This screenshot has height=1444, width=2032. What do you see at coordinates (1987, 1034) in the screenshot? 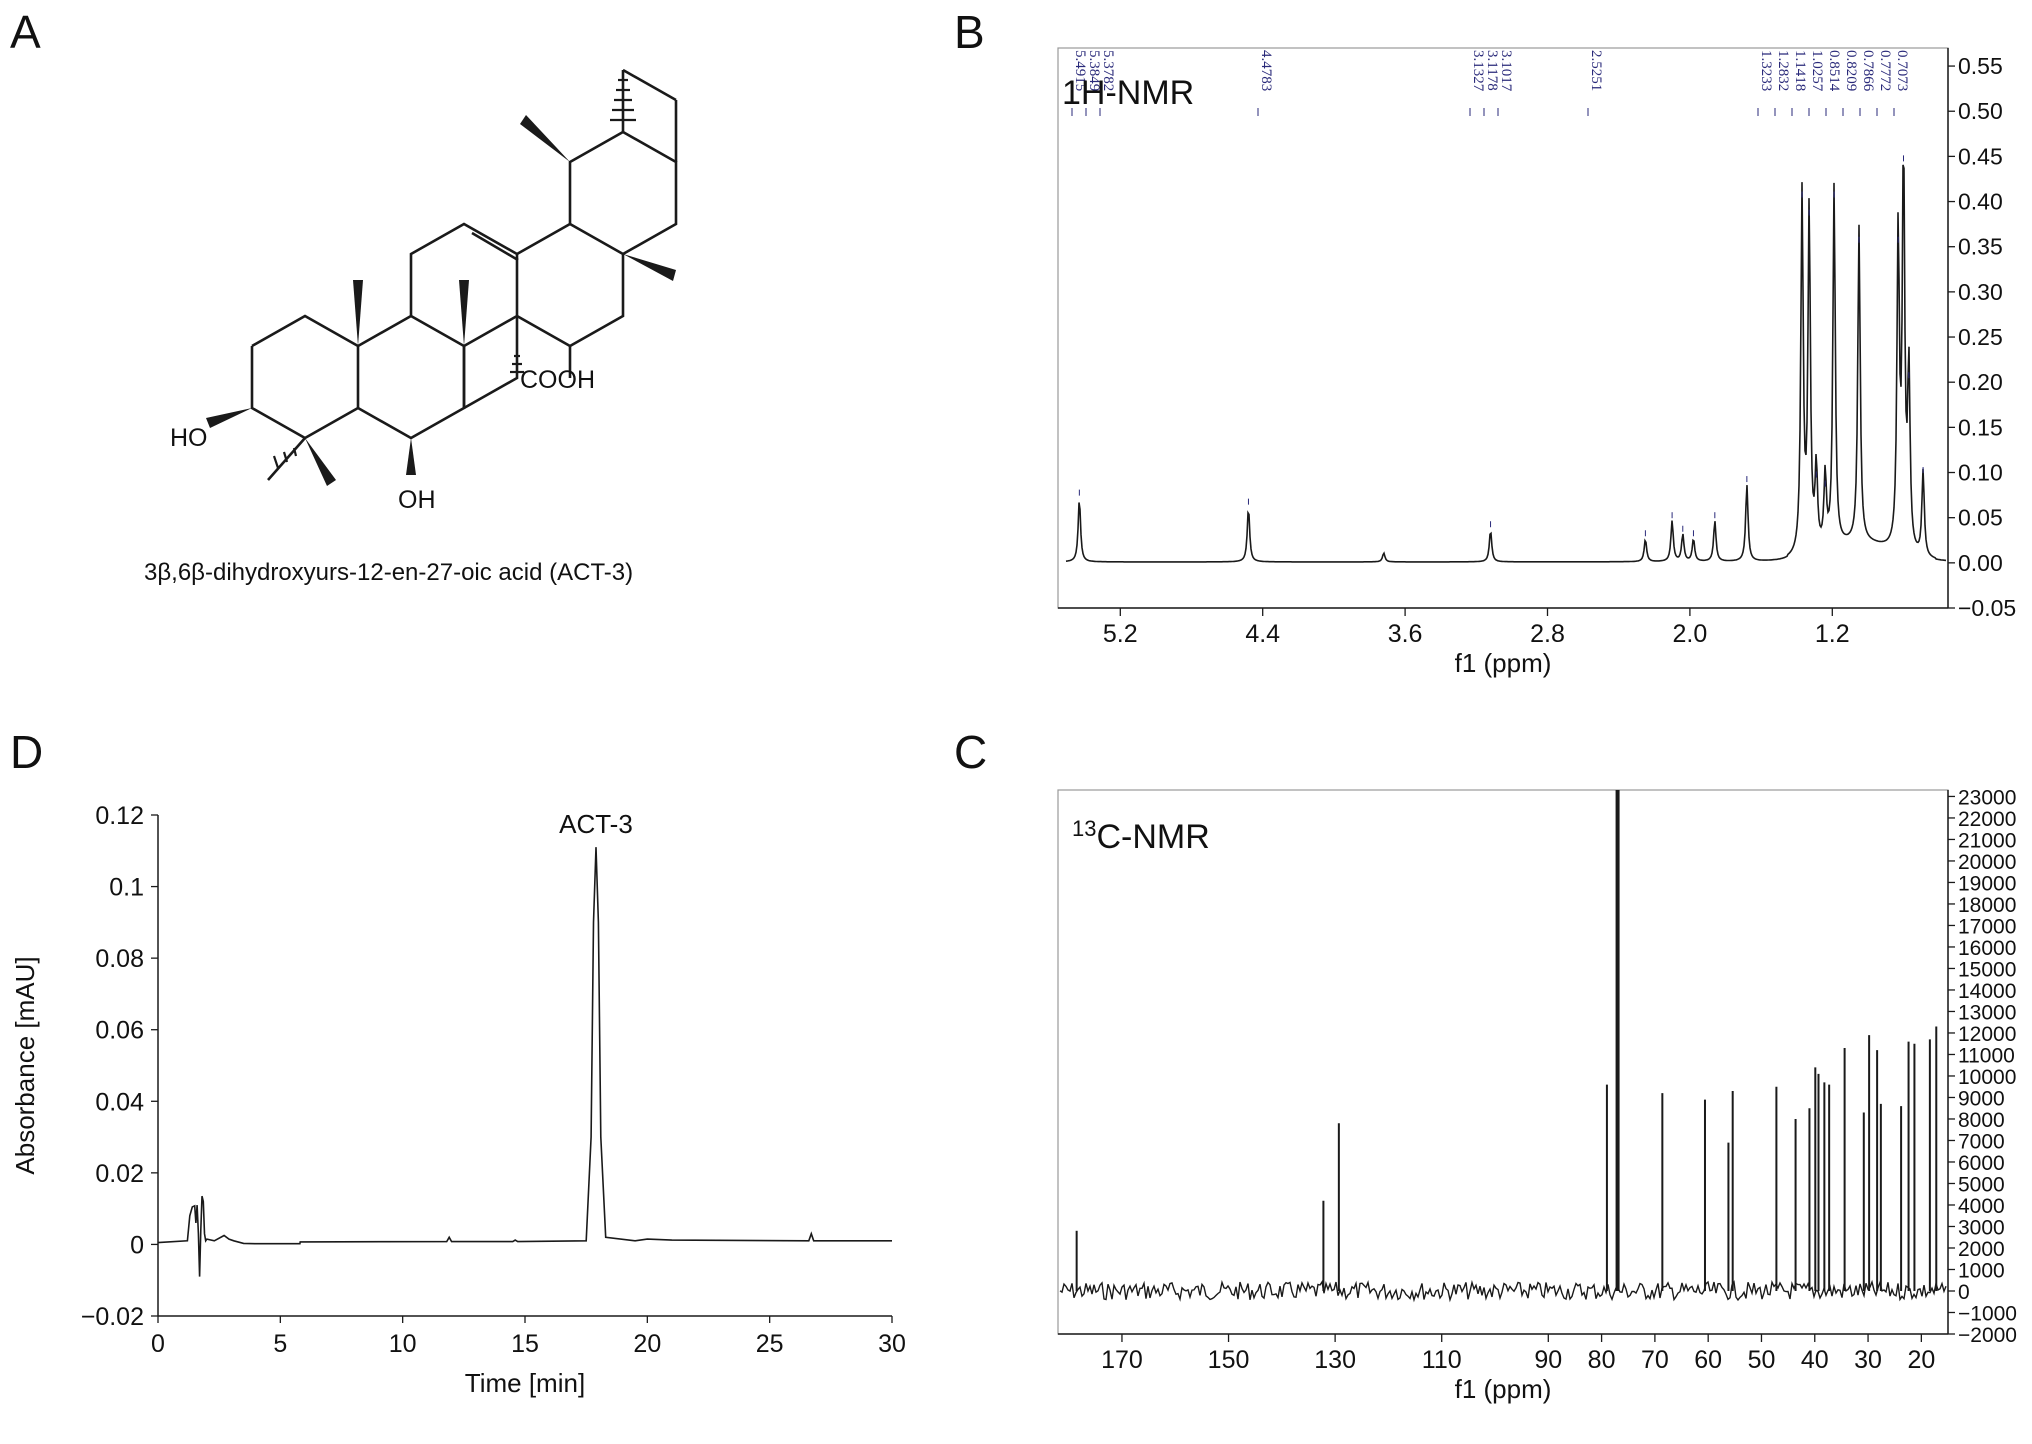
I see `y-tick-label: 12000` at bounding box center [1987, 1034].